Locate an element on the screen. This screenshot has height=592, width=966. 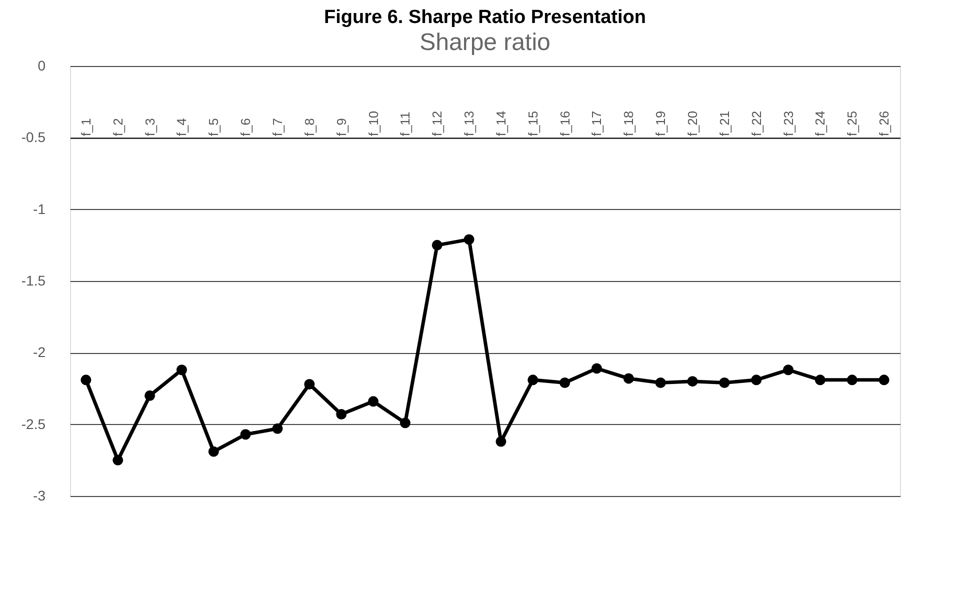
x-tick-label: f_17 is located at coordinates (596, 123).